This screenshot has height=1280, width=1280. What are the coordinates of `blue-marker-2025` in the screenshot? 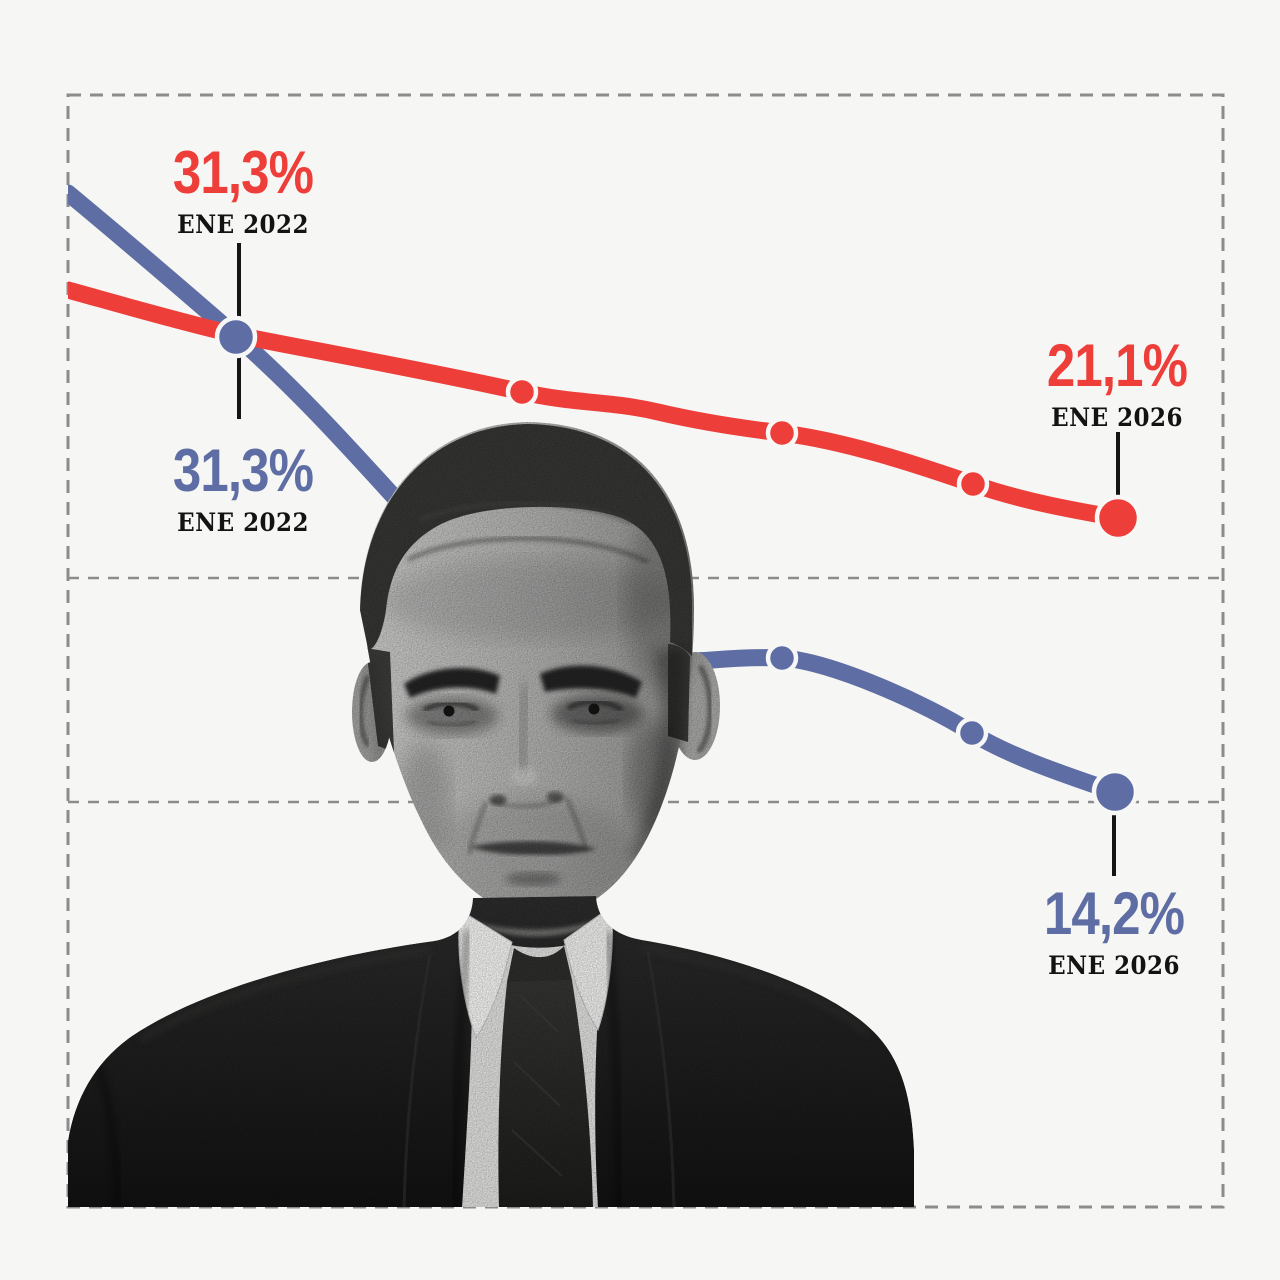 It's located at (972, 733).